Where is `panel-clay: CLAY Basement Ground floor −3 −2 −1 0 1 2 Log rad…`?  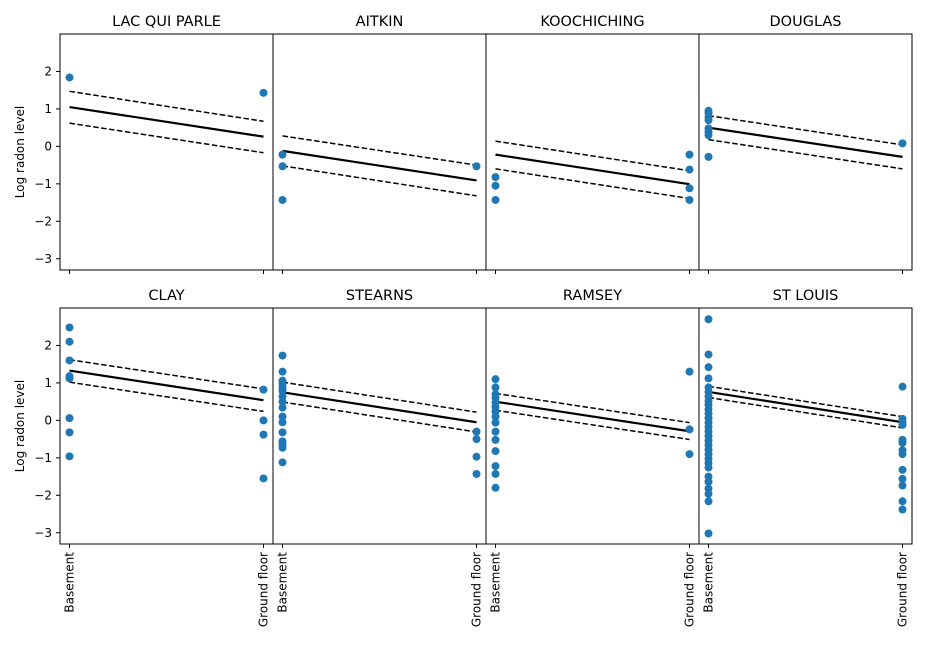 panel-clay: CLAY Basement Ground floor −3 −2 −1 0 1 2 Log rad… is located at coordinates (143, 457).